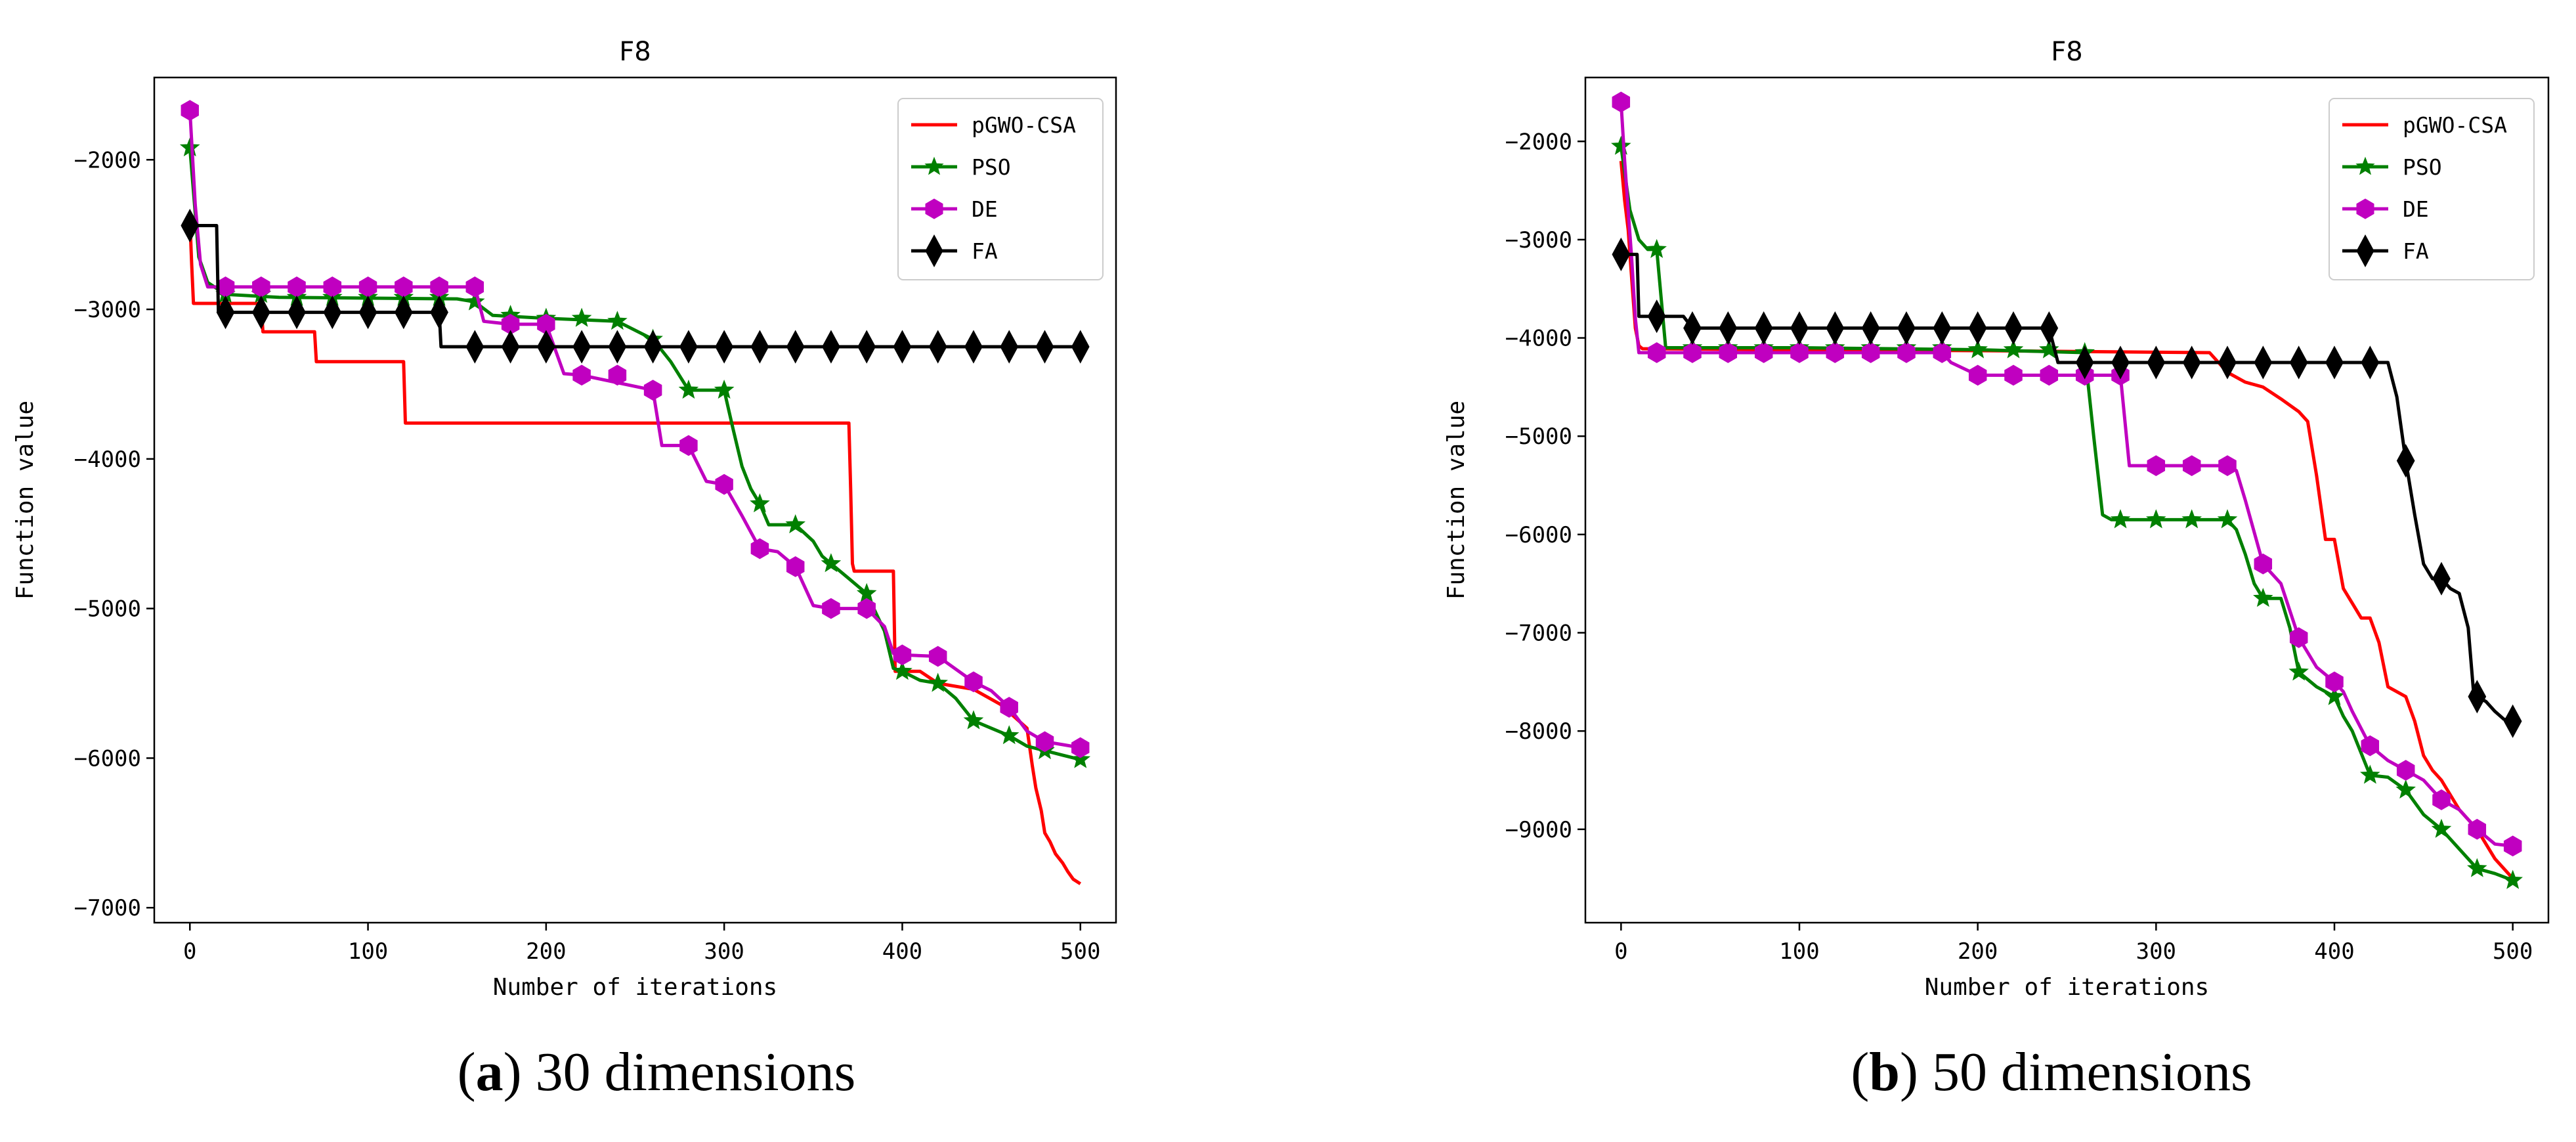  I want to click on legend-label: DE, so click(2416, 209).